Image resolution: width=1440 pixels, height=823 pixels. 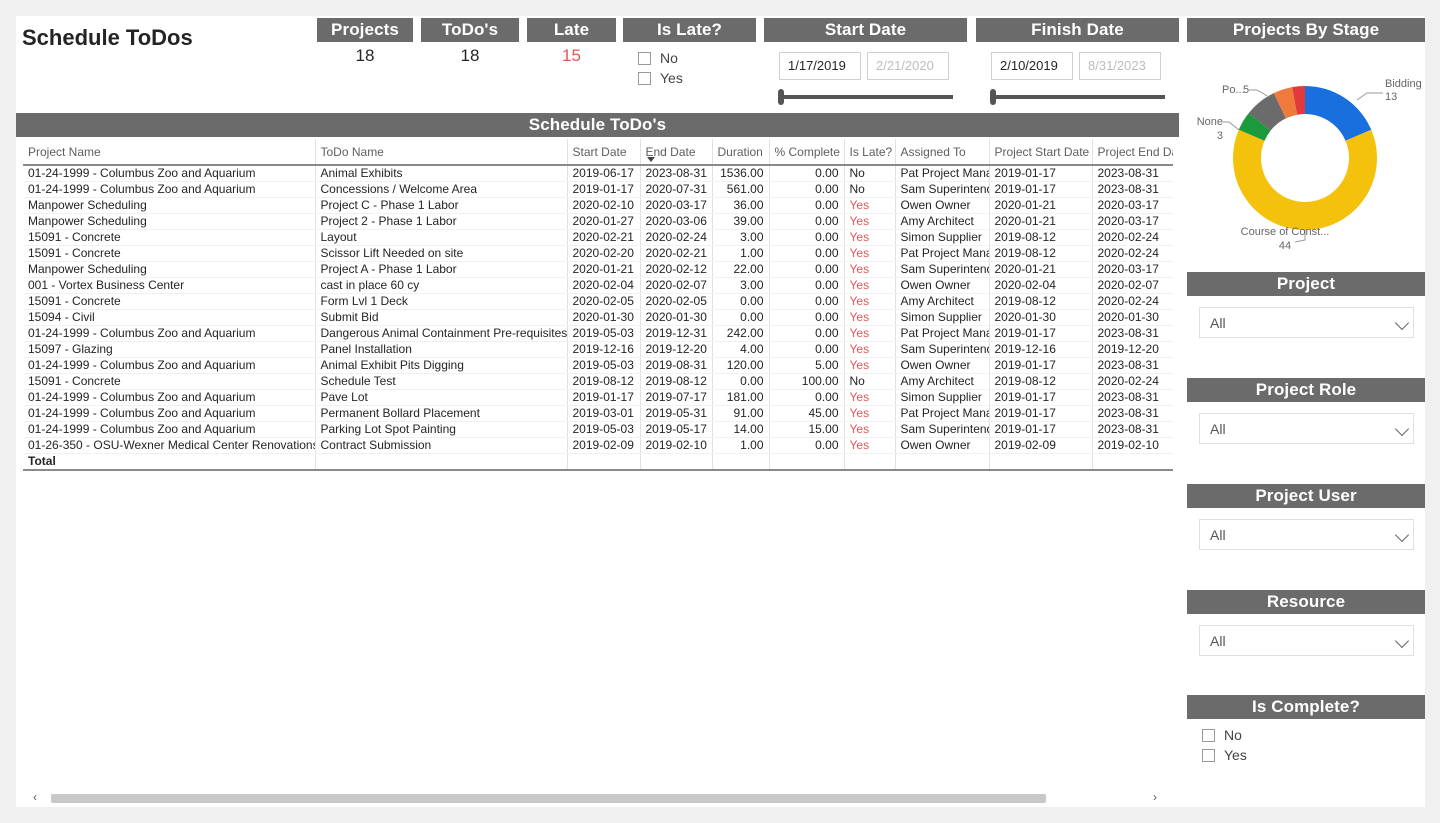 What do you see at coordinates (870, 152) in the screenshot?
I see `column-header: Is Late?` at bounding box center [870, 152].